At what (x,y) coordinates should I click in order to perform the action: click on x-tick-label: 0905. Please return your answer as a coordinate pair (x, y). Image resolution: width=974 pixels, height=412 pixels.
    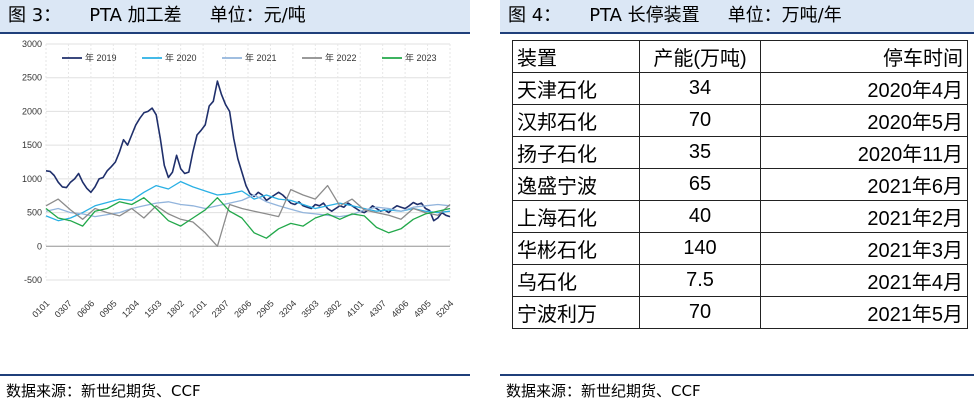
    Looking at the image, I should click on (108, 308).